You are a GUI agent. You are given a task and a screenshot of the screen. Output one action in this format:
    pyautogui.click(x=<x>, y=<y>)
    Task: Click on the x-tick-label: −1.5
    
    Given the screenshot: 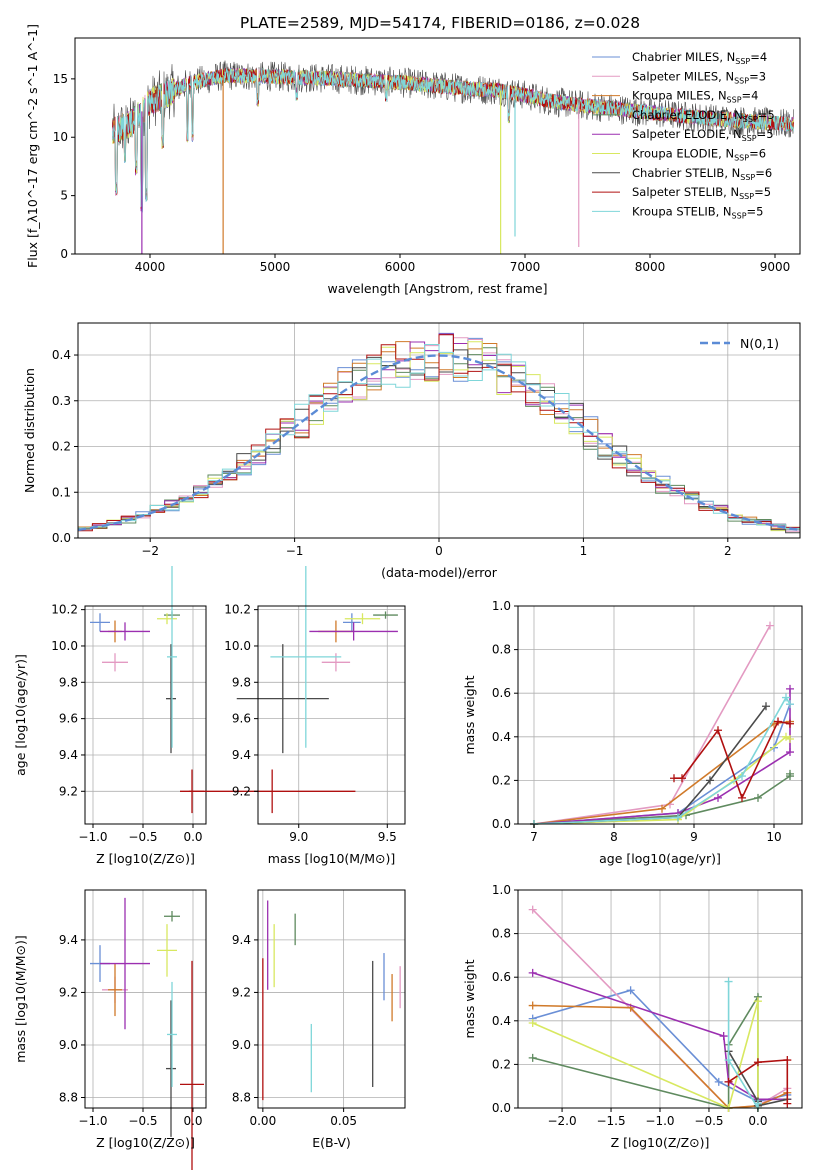 What is the action you would take?
    pyautogui.click(x=610, y=1121)
    